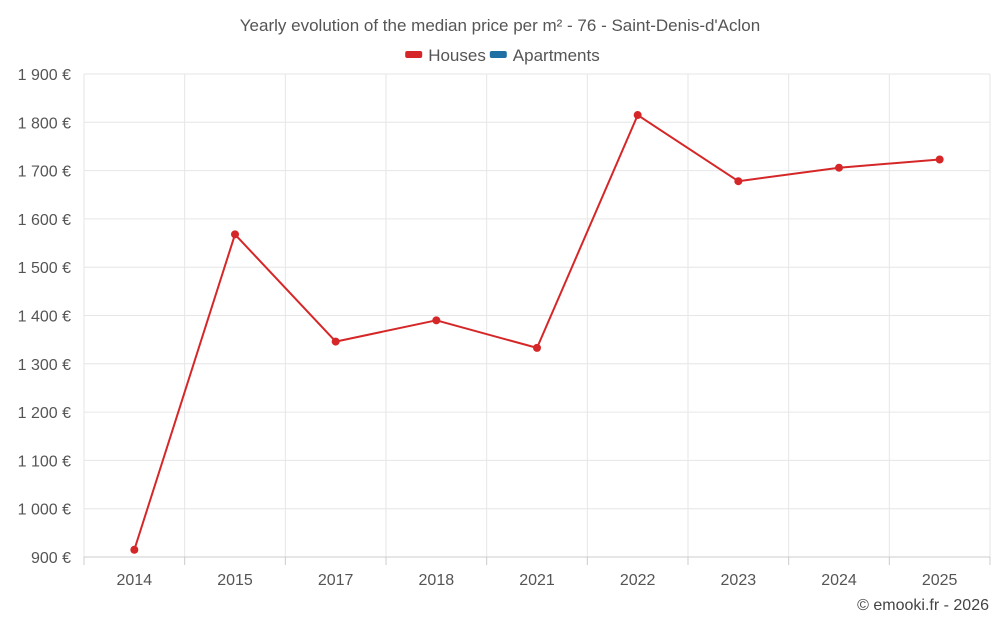 Image resolution: width=1000 pixels, height=625 pixels. I want to click on x-tick-label: 2015, so click(235, 580).